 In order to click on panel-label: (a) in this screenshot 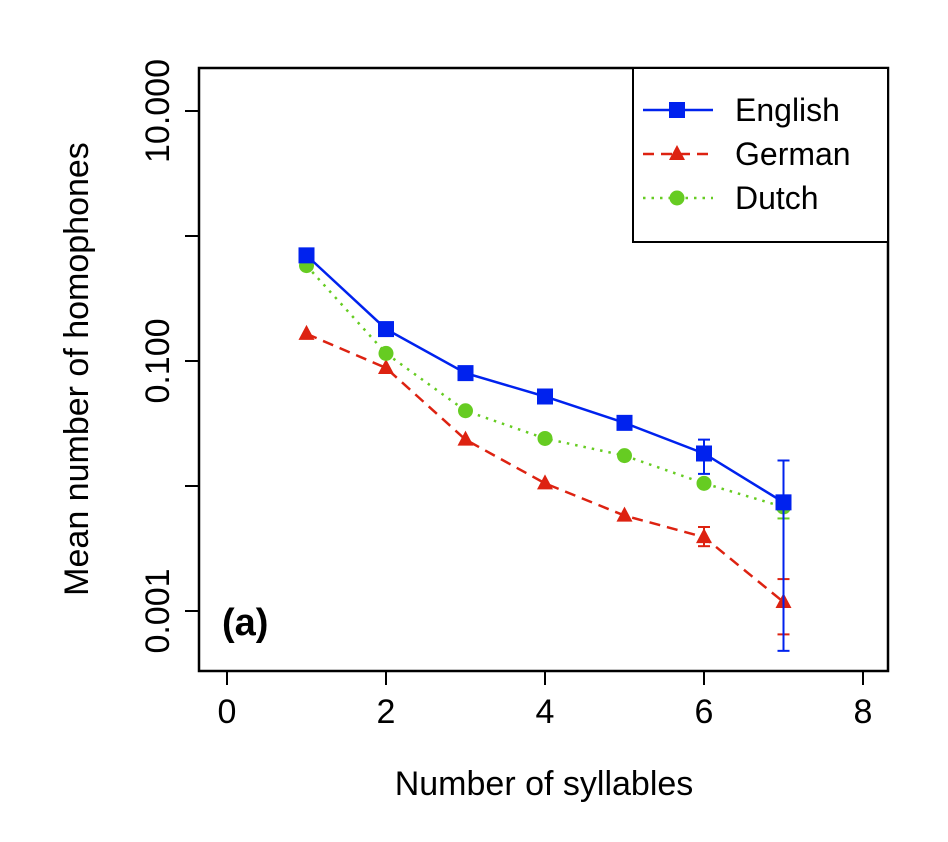, I will do `click(245, 623)`.